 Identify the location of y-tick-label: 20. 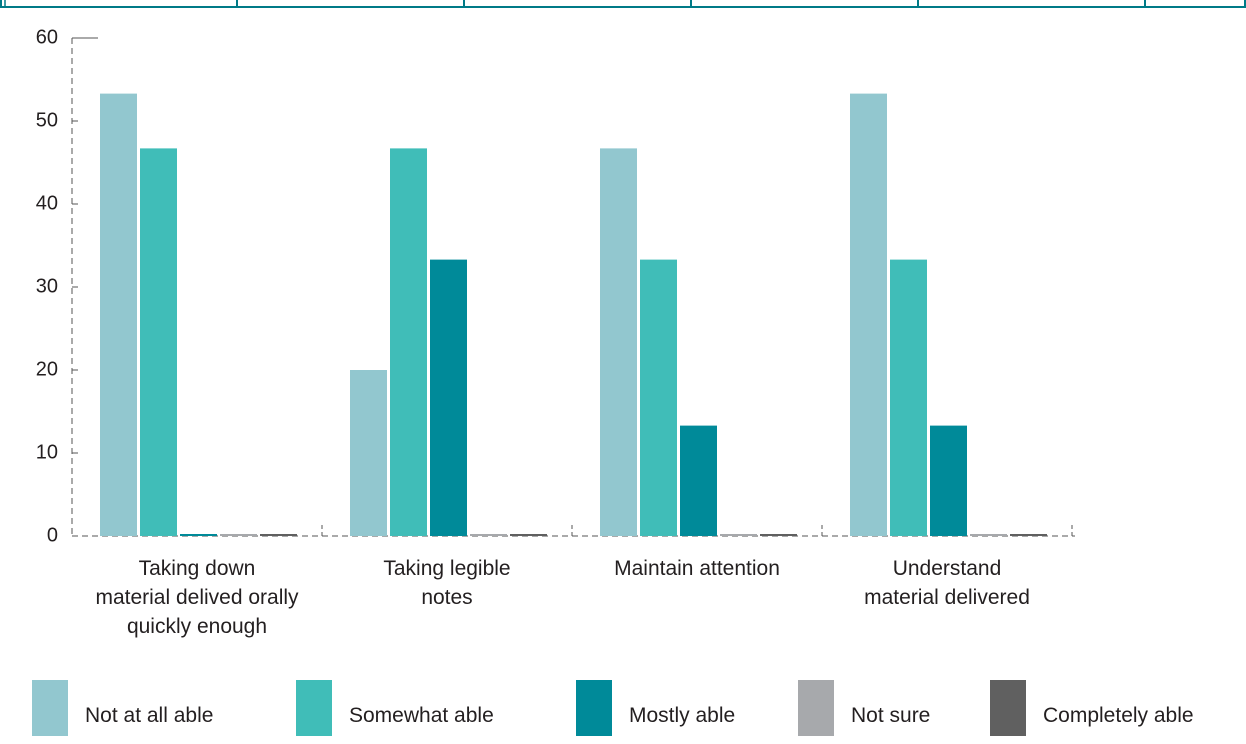
(47, 369).